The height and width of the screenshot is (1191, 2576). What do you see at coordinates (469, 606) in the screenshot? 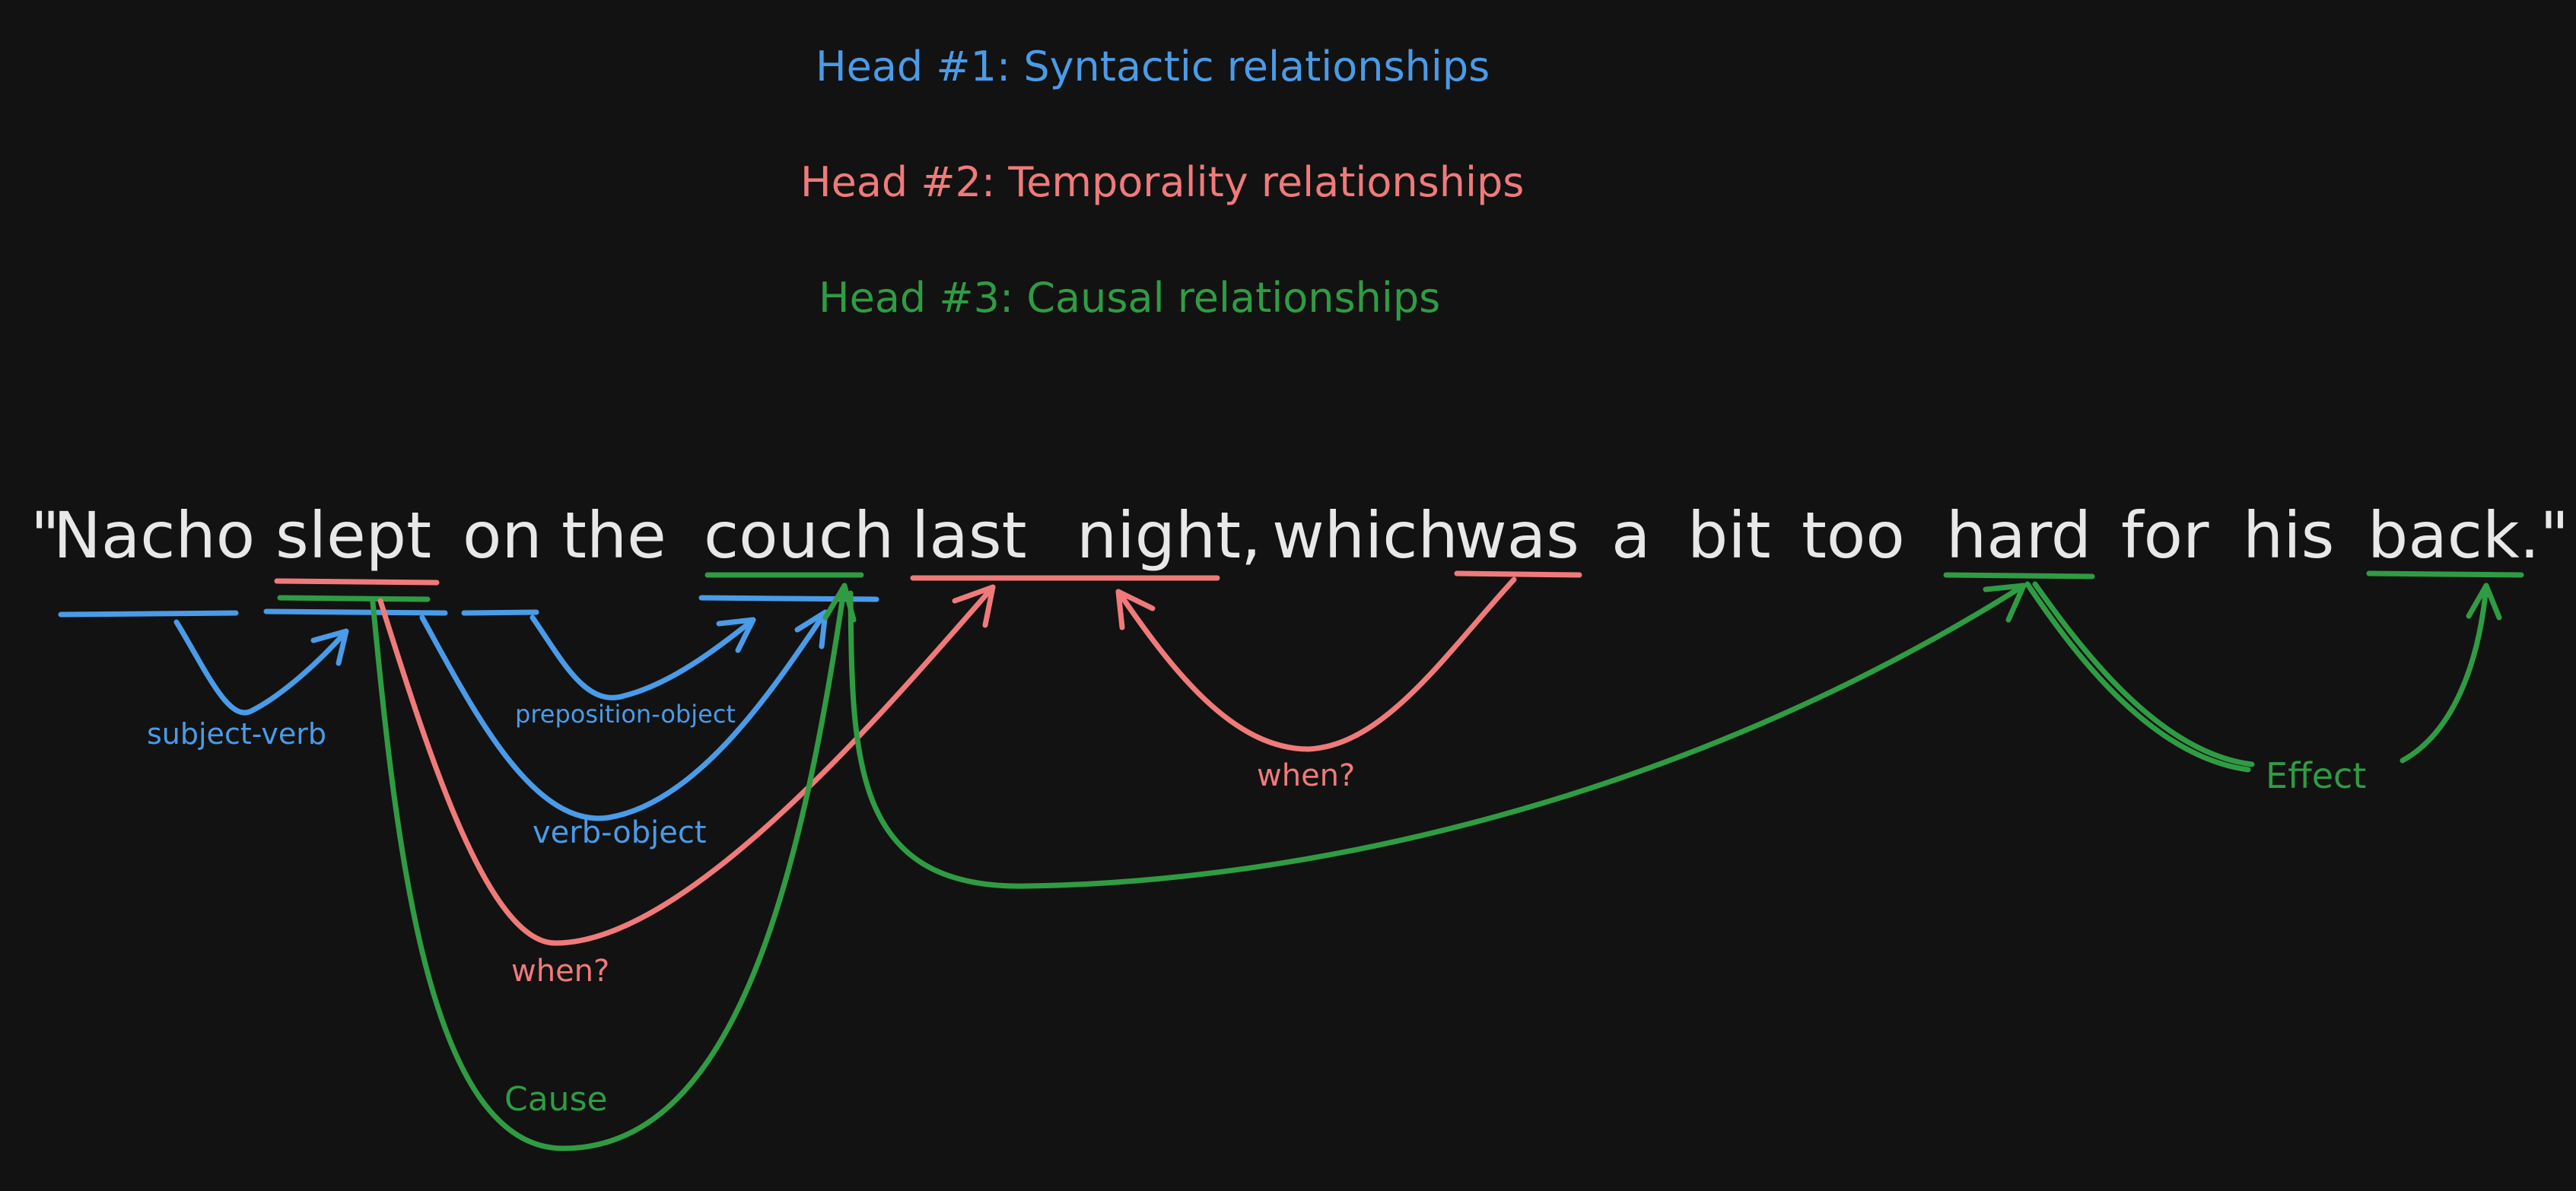
I see `syntactic-underlines` at bounding box center [469, 606].